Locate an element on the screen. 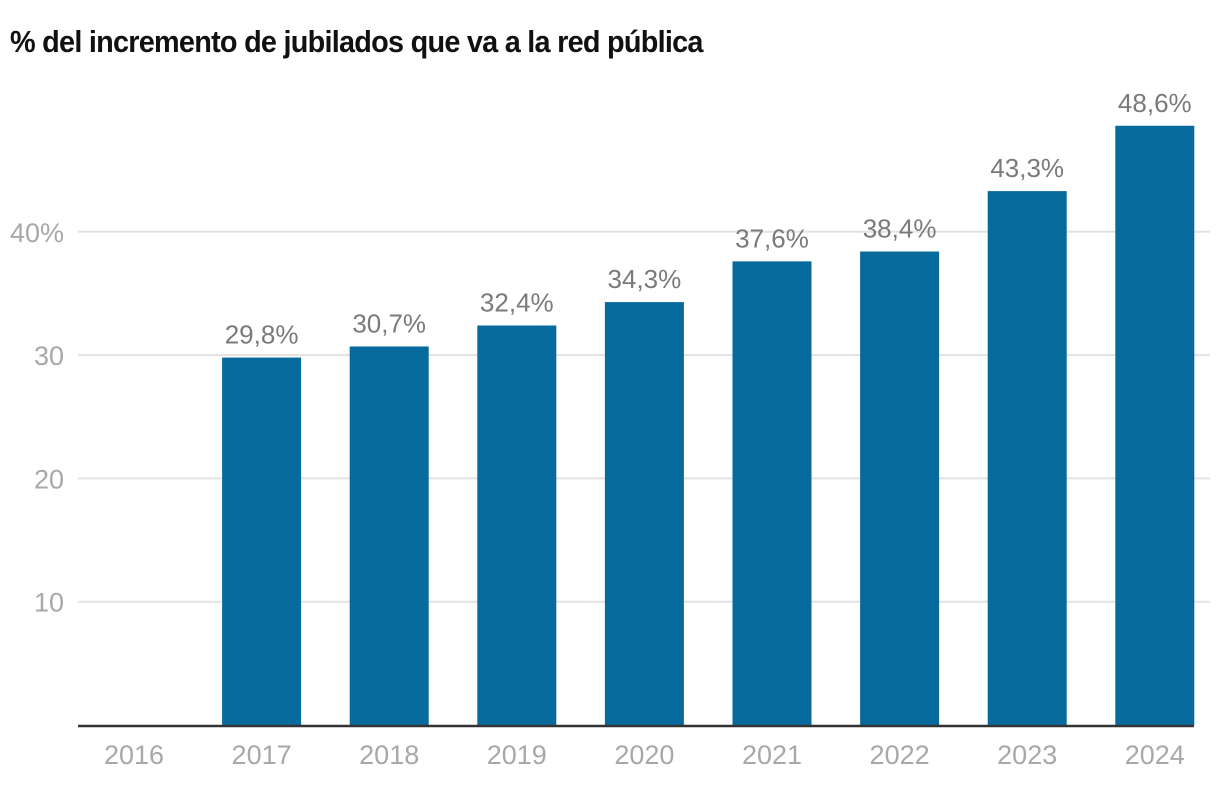 This screenshot has height=788, width=1220. y-tick-label: 10 is located at coordinates (49, 603).